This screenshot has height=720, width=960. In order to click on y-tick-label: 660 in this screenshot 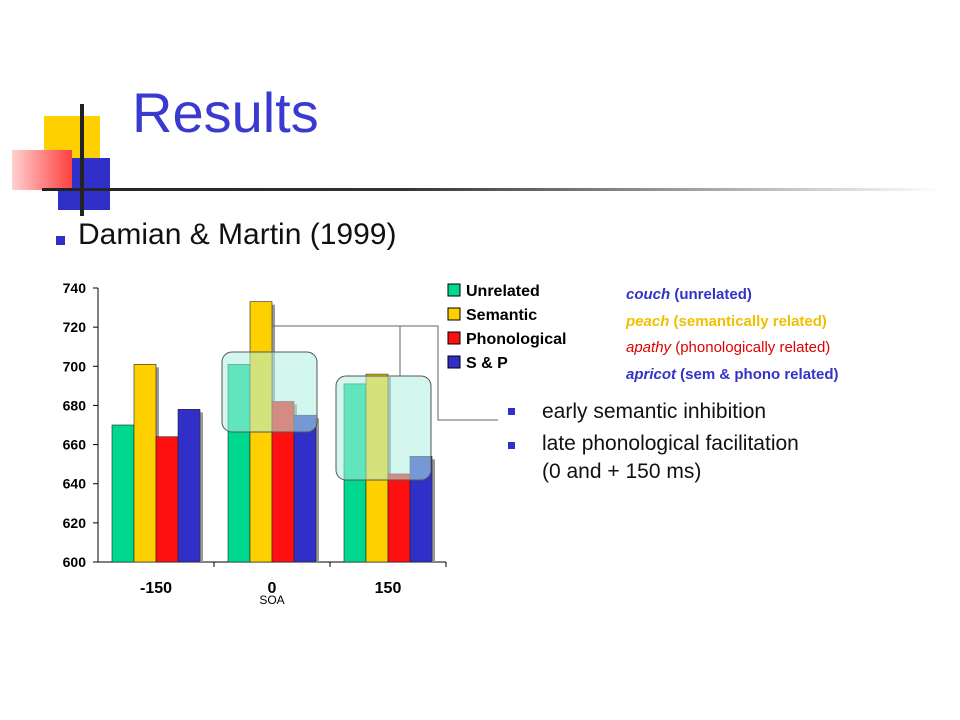, I will do `click(75, 445)`.